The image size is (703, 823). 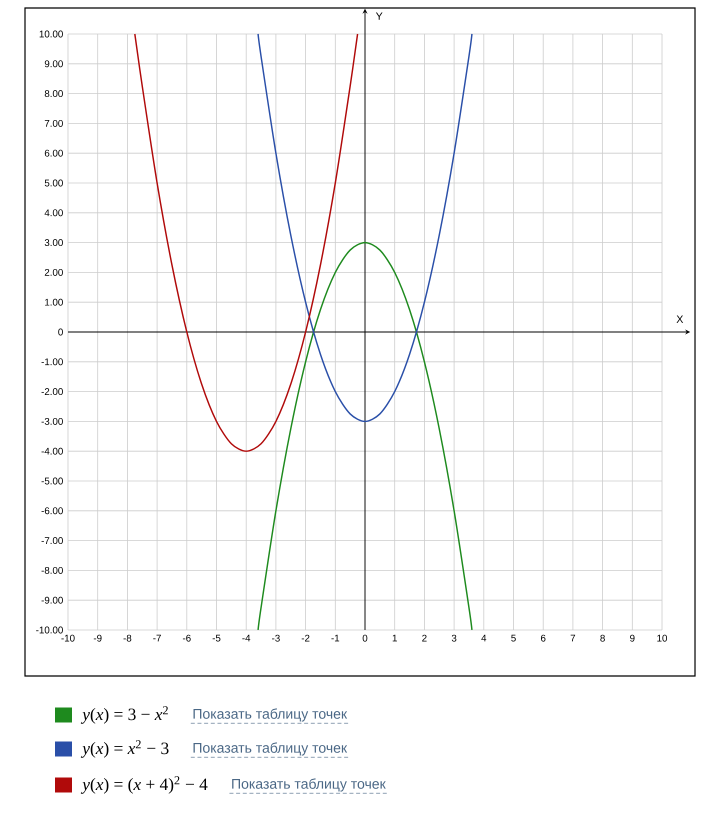 I want to click on legend-label: y(x) = x$^{2}$ − 3, so click(x=124, y=749).